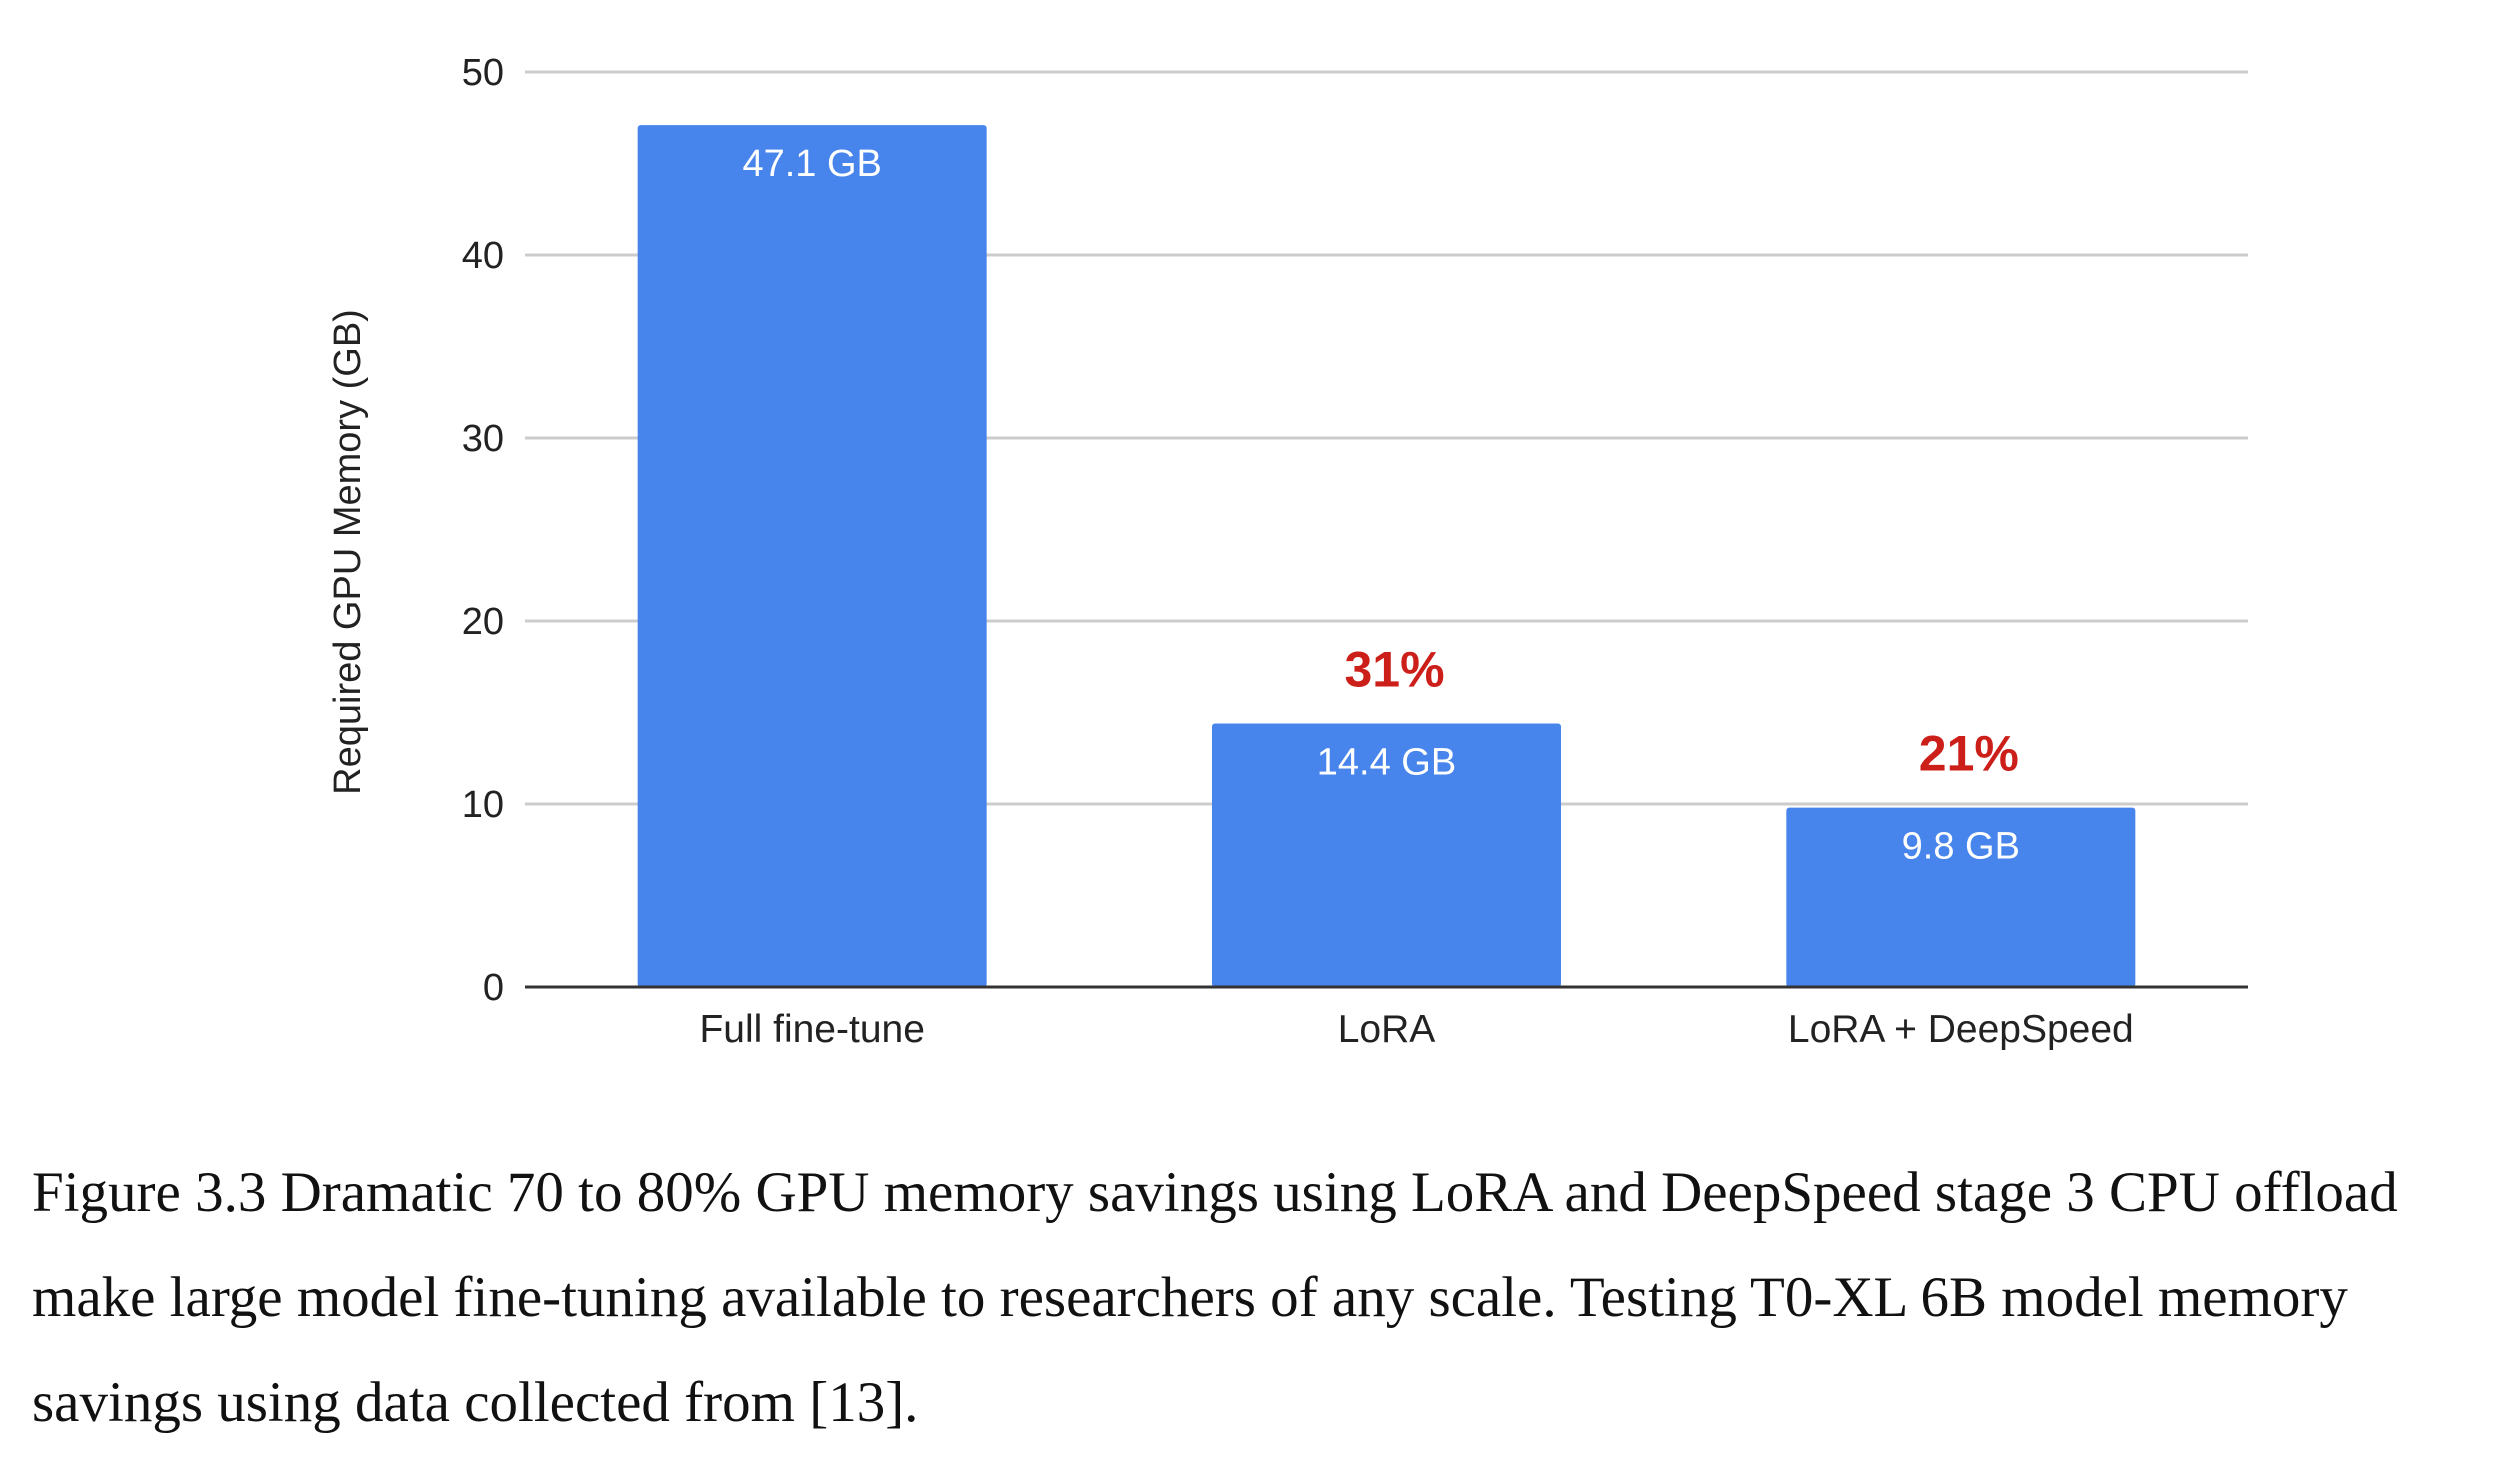 The height and width of the screenshot is (1460, 2508). What do you see at coordinates (811, 164) in the screenshot?
I see `bar-data-label: 47.1 GB` at bounding box center [811, 164].